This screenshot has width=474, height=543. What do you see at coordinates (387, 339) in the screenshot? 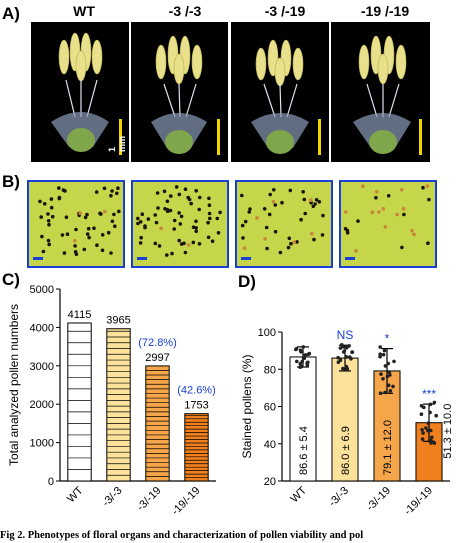
I see `significance-label: *` at bounding box center [387, 339].